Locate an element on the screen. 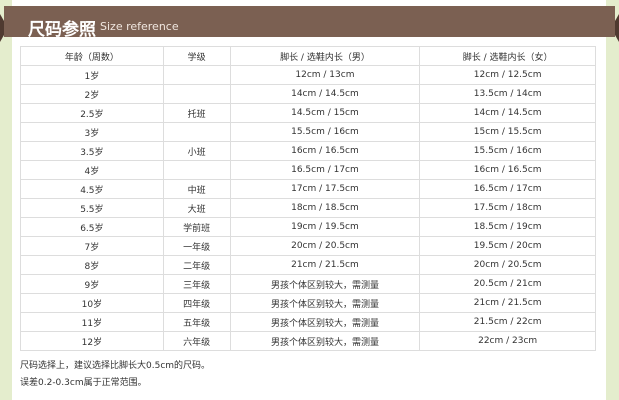 Image resolution: width=619 pixels, height=400 pixels. column-header: 脚长 / 选鞋内长（女） is located at coordinates (507, 56).